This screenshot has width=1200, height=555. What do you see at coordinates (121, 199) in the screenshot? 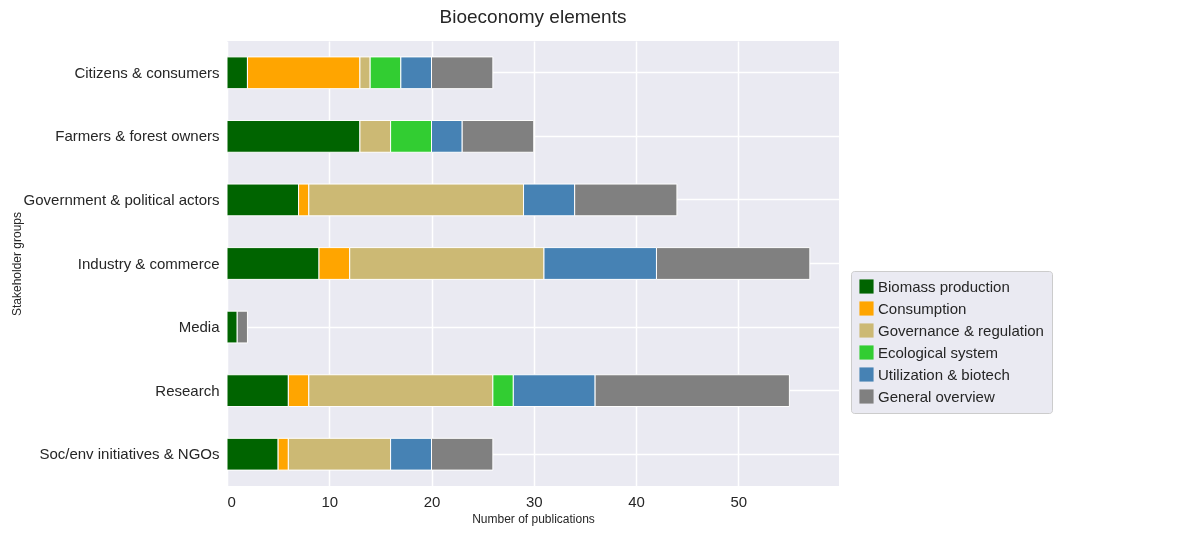
I see `y-tick-label: Government & political actors` at bounding box center [121, 199].